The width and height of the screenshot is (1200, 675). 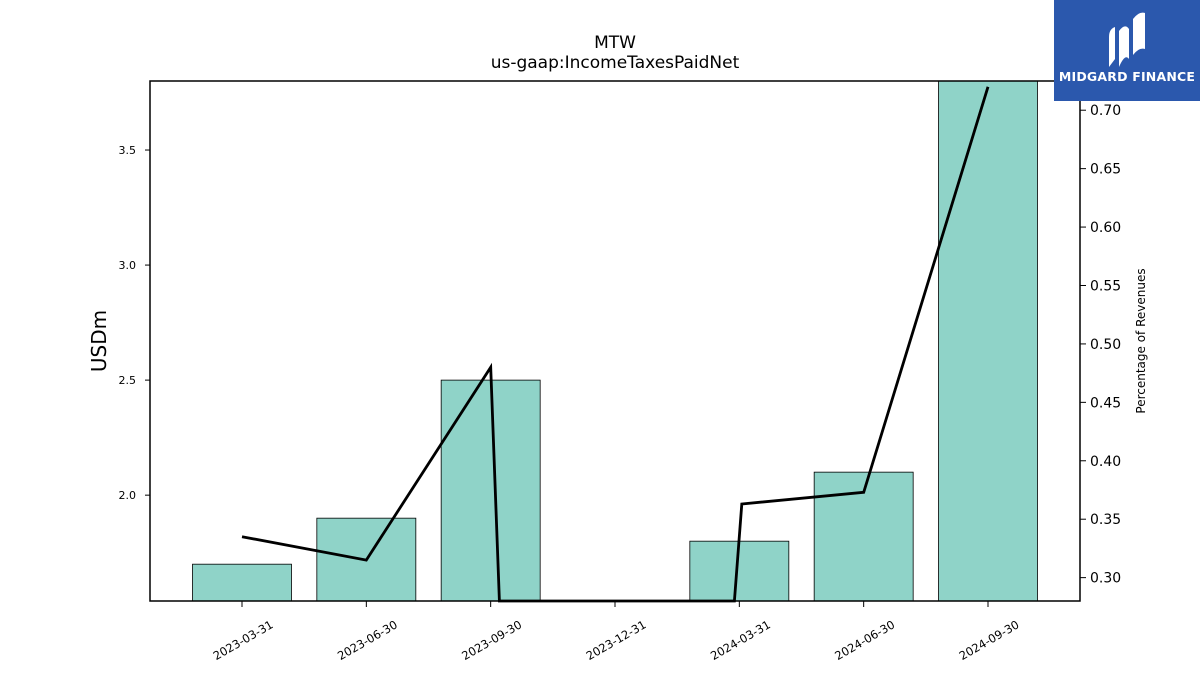 I want to click on x-tick-label: 2024-03-31, so click(x=740, y=640).